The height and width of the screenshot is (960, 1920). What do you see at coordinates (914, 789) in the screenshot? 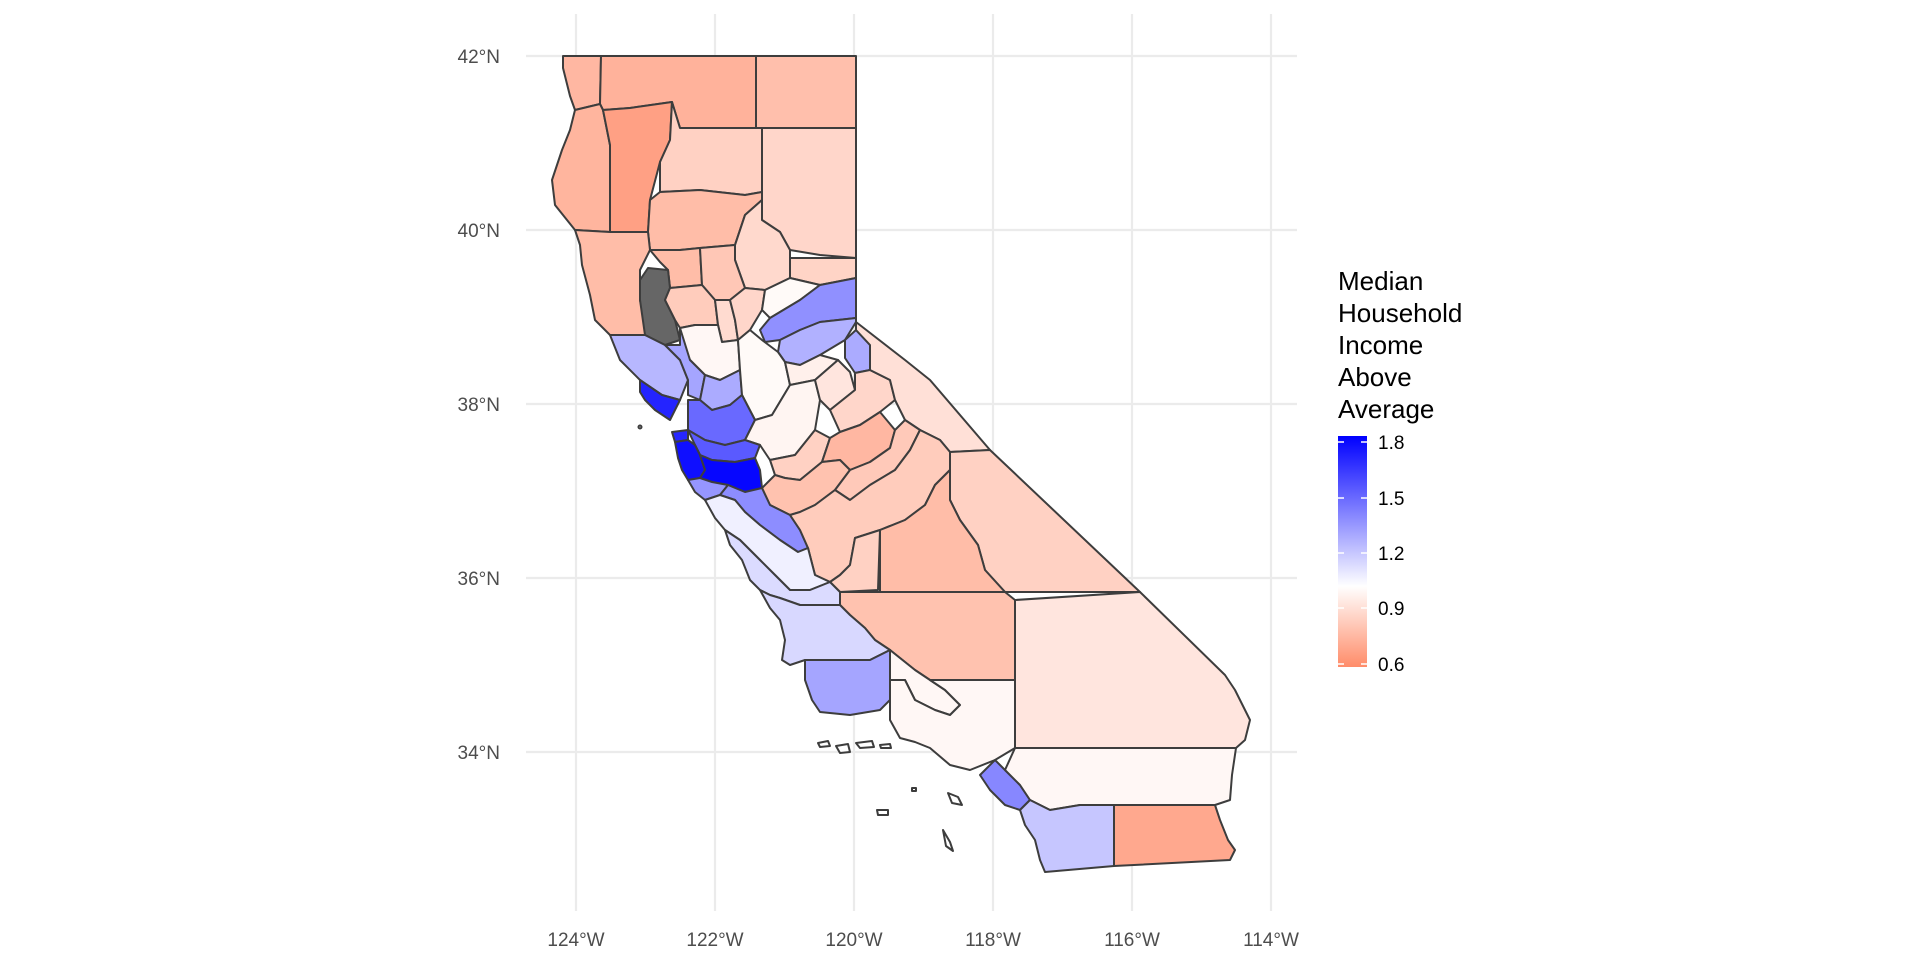
I see `island-santa-barbara` at bounding box center [914, 789].